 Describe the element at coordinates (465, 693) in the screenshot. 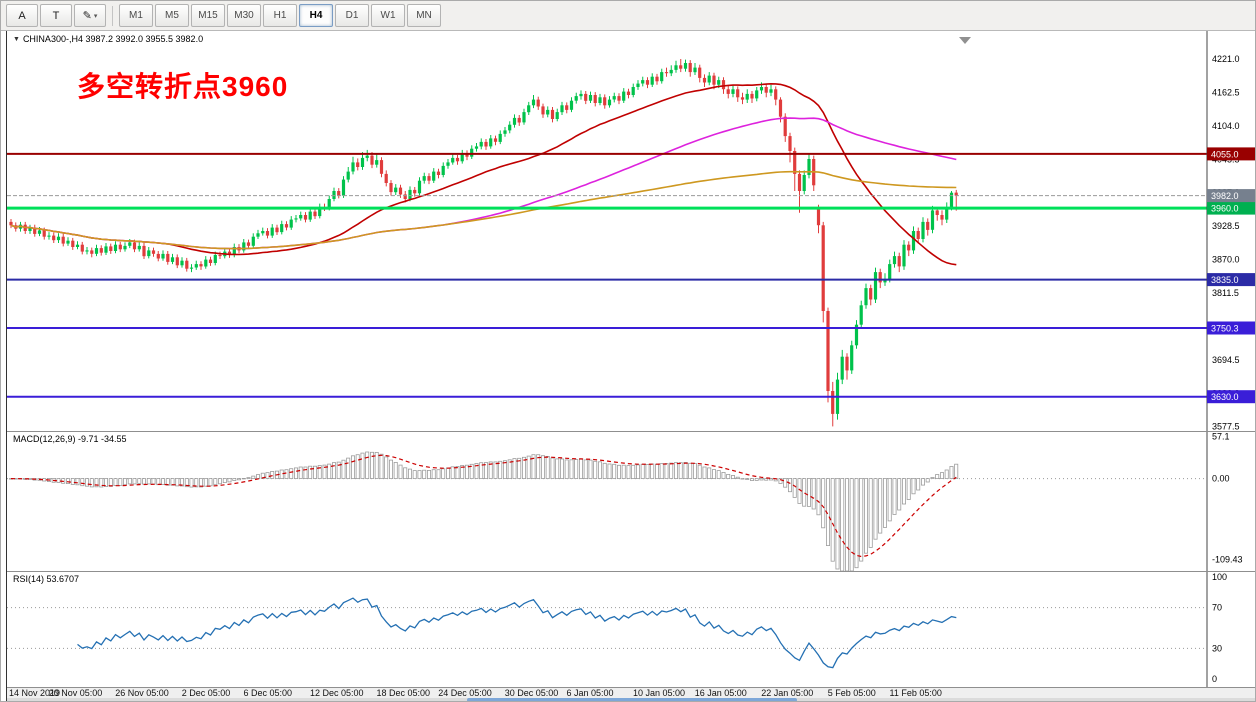

I see `time-axis-label: 24 Dec 05:00` at that location.